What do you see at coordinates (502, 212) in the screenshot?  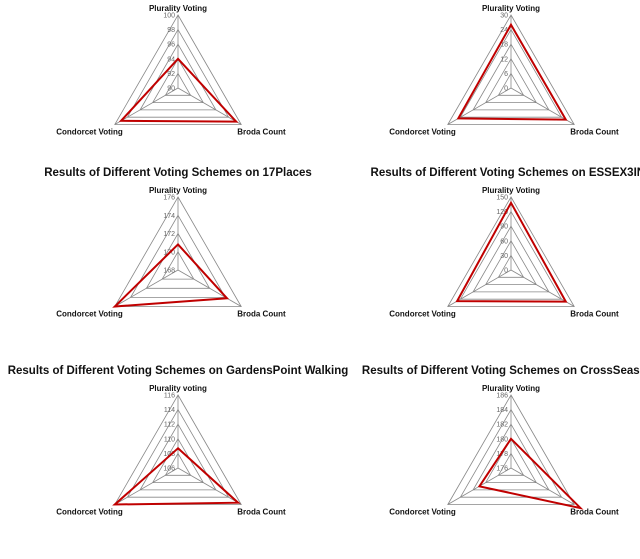 I see `tick-label: 120` at bounding box center [502, 212].